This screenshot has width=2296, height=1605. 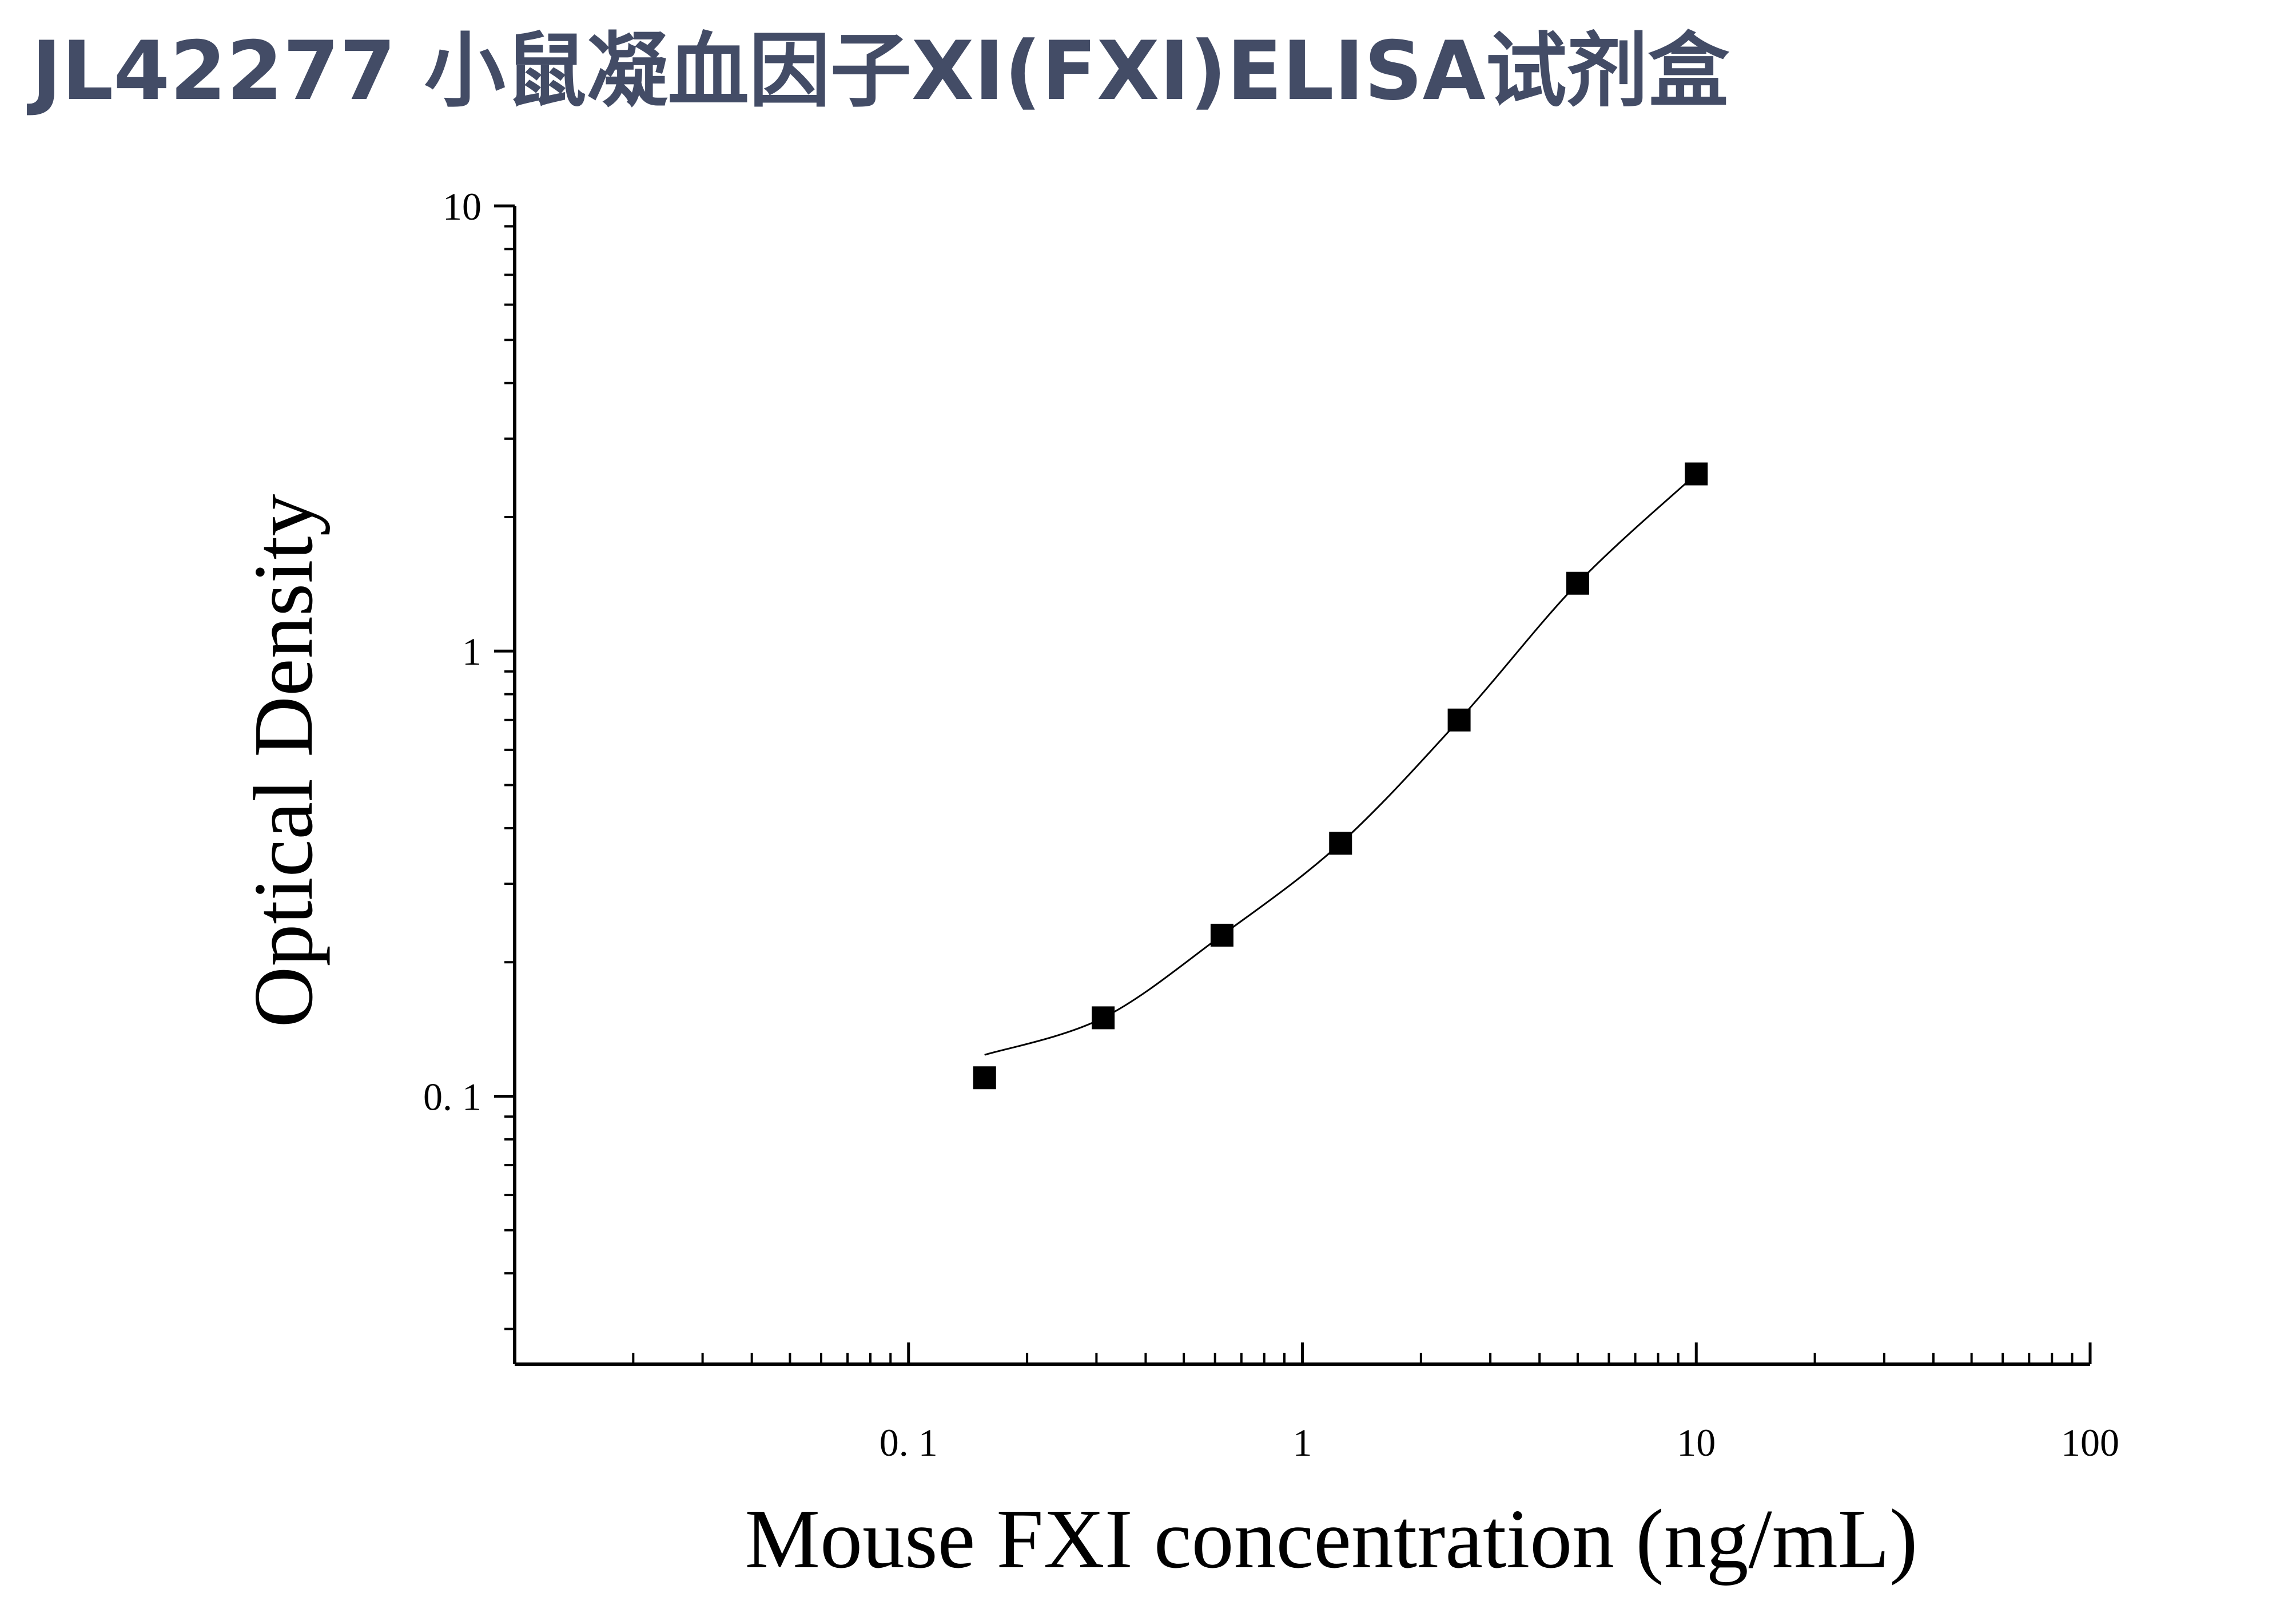 What do you see at coordinates (452, 651) in the screenshot?
I see `y-tick-labels: 0. 1 1 10` at bounding box center [452, 651].